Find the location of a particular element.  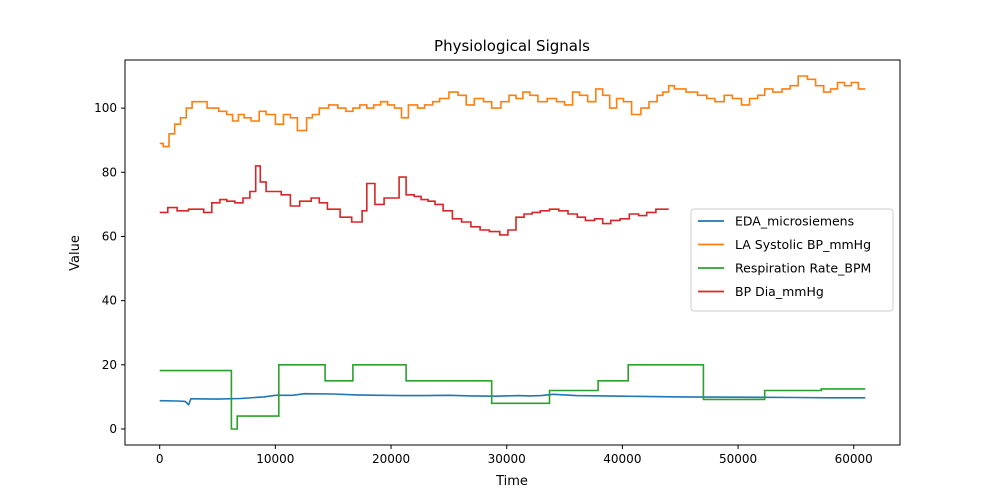

y-axis: 0 20 40 60 80 100 is located at coordinates (109, 268).